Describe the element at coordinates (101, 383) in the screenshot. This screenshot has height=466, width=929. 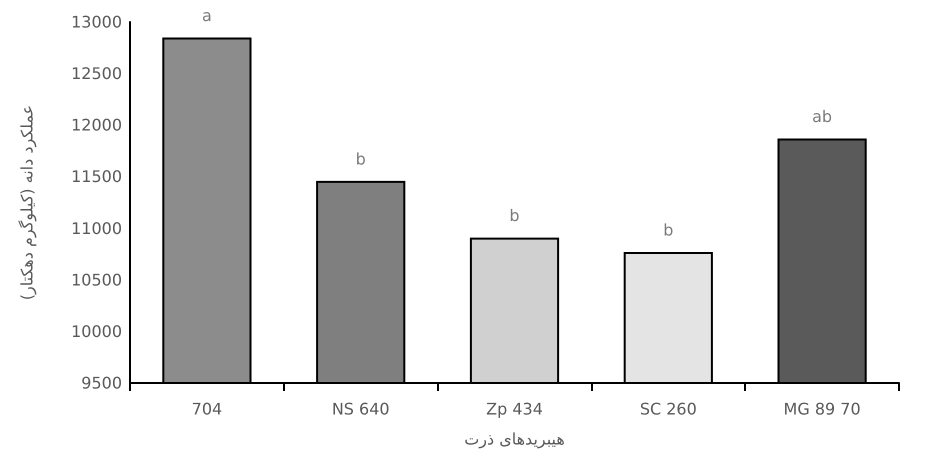
I see `y-tick-label: 9500` at that location.